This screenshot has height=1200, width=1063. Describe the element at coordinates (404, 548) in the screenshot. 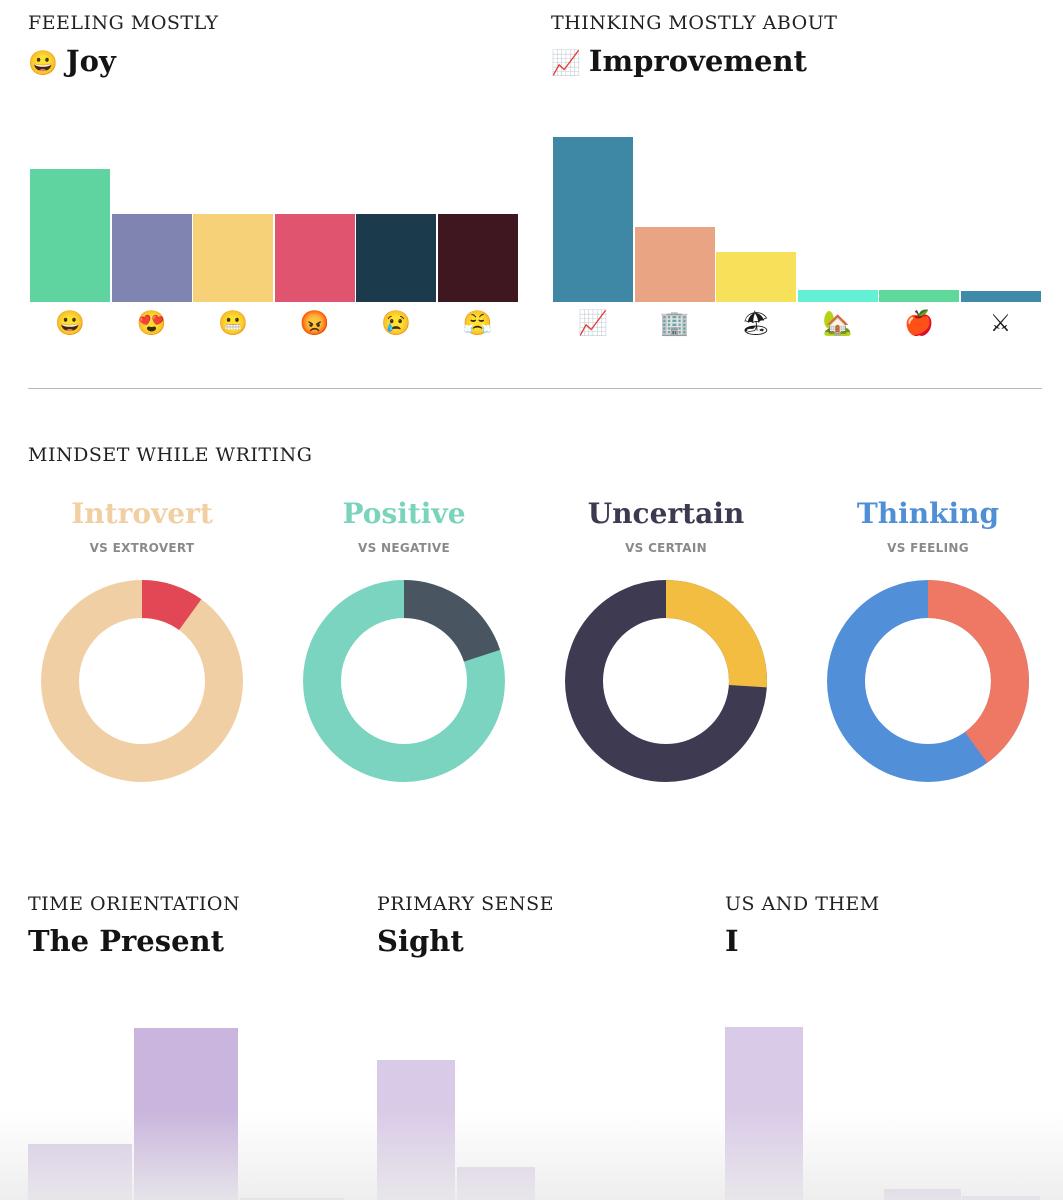

I see `mindset-subtitle-2: VS NEGATIVE` at that location.